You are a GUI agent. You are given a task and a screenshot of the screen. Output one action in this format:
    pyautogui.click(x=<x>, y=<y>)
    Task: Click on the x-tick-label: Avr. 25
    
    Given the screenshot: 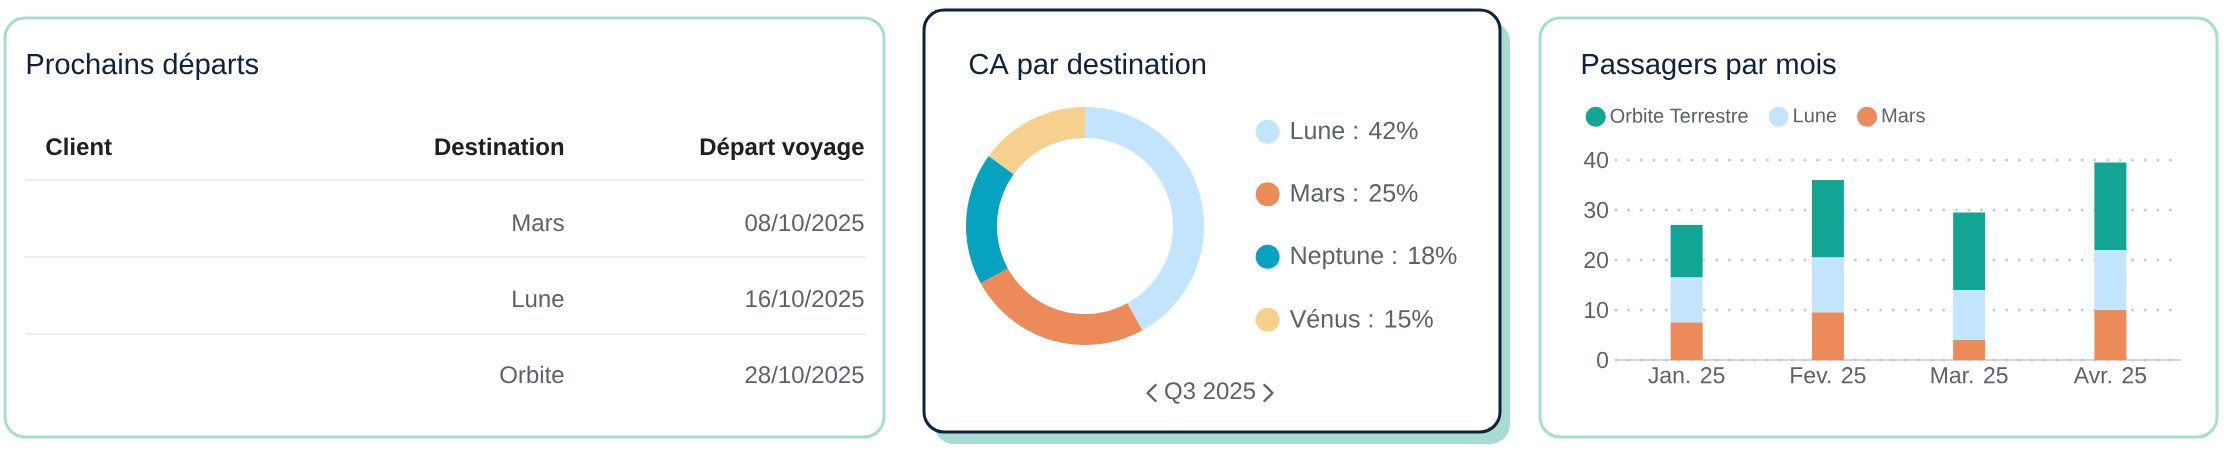 What is the action you would take?
    pyautogui.click(x=2110, y=375)
    